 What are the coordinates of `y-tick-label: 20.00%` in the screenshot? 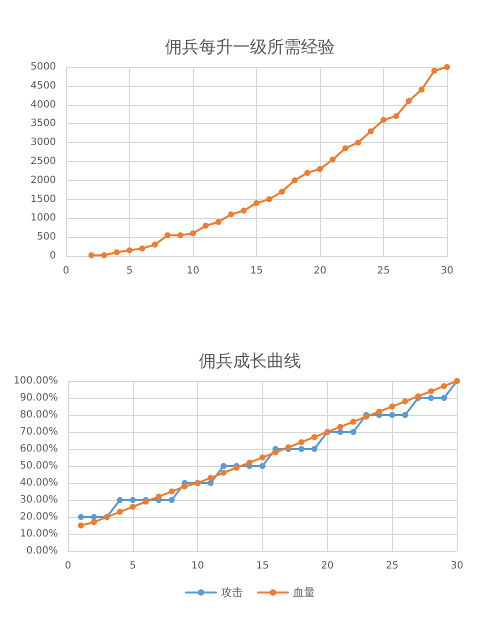 It's located at (39, 517).